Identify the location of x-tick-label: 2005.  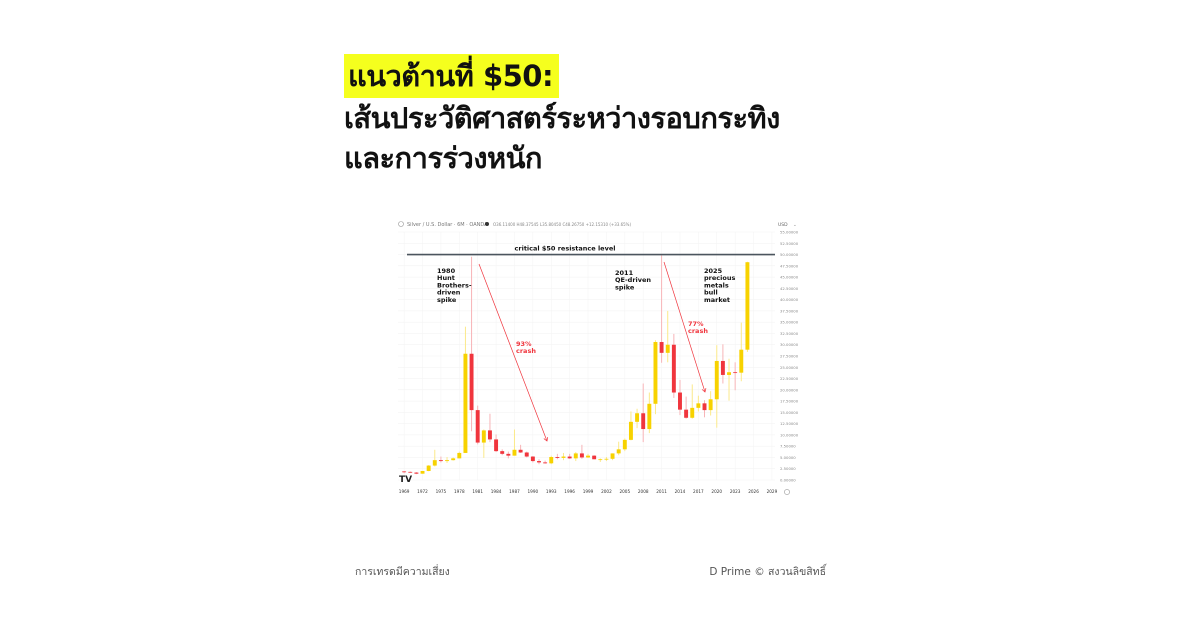
(624, 491).